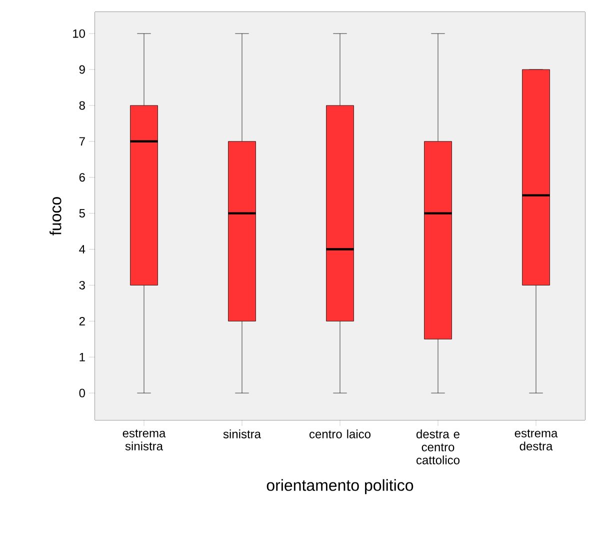  Describe the element at coordinates (242, 434) in the screenshot. I see `x-tick-label: sinistra` at that location.